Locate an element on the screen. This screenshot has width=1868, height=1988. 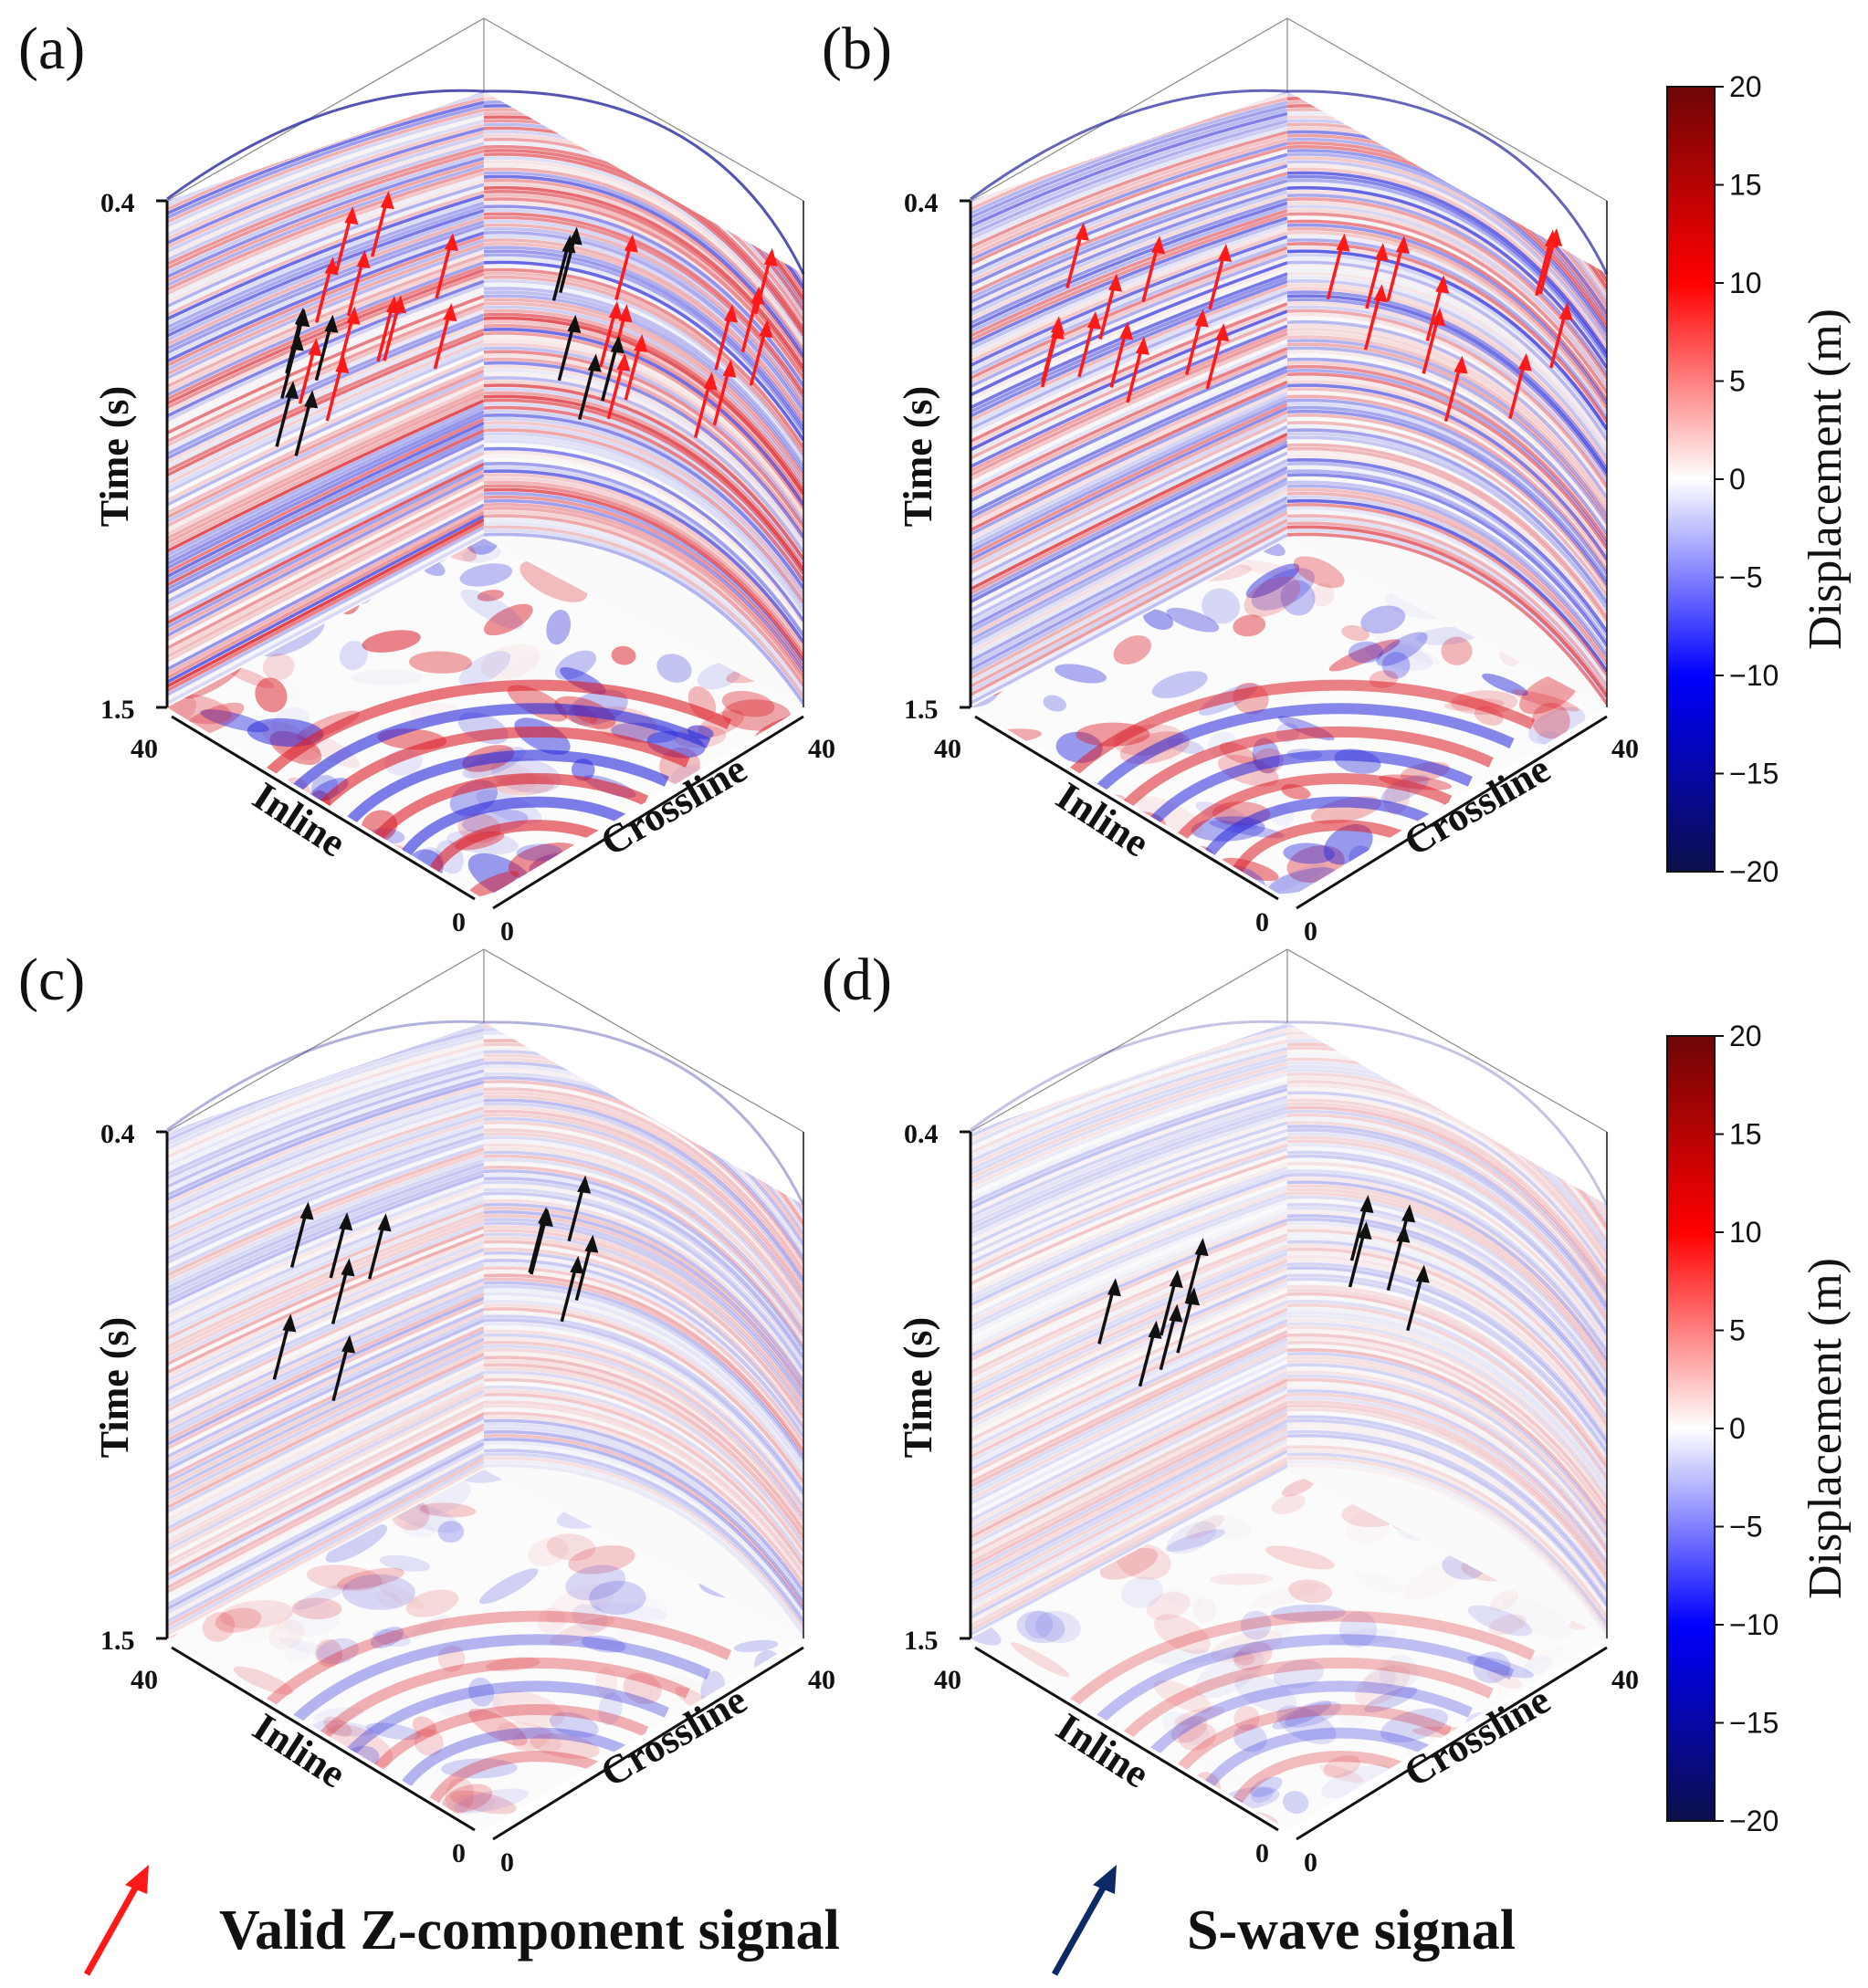
colorbar-tick: 5 is located at coordinates (1737, 1330).